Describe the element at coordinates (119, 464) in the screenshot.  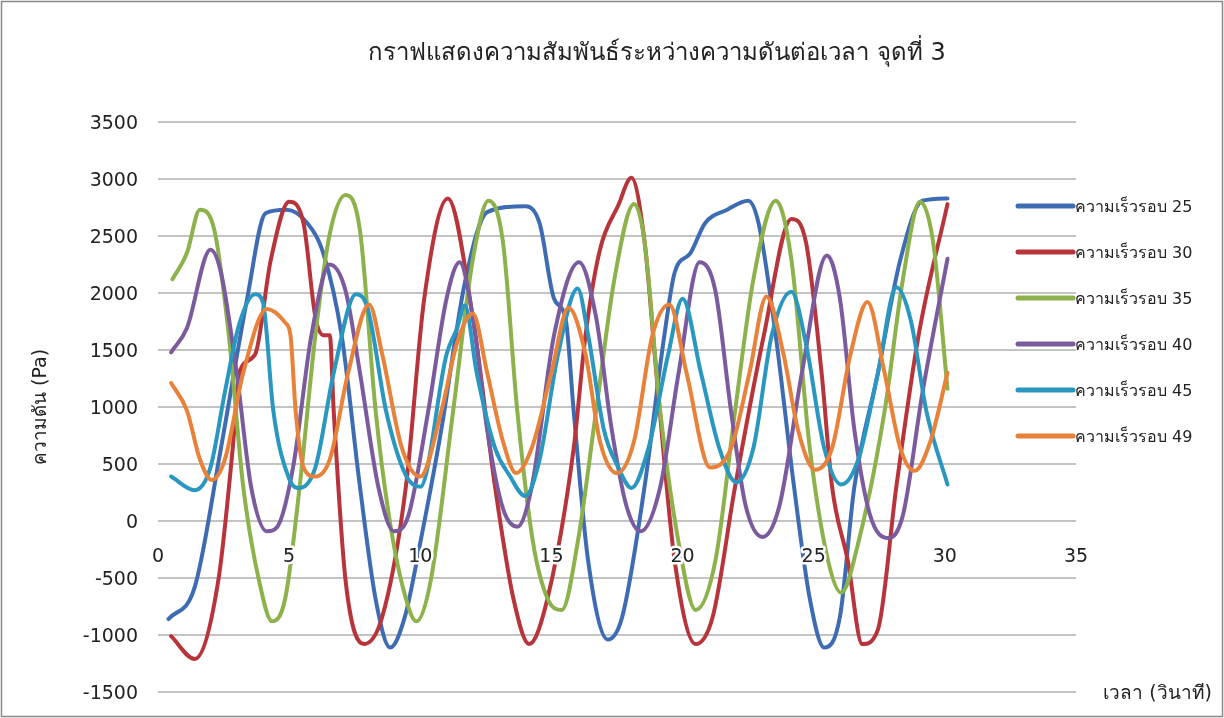
I see `y-tick-label: 500` at that location.